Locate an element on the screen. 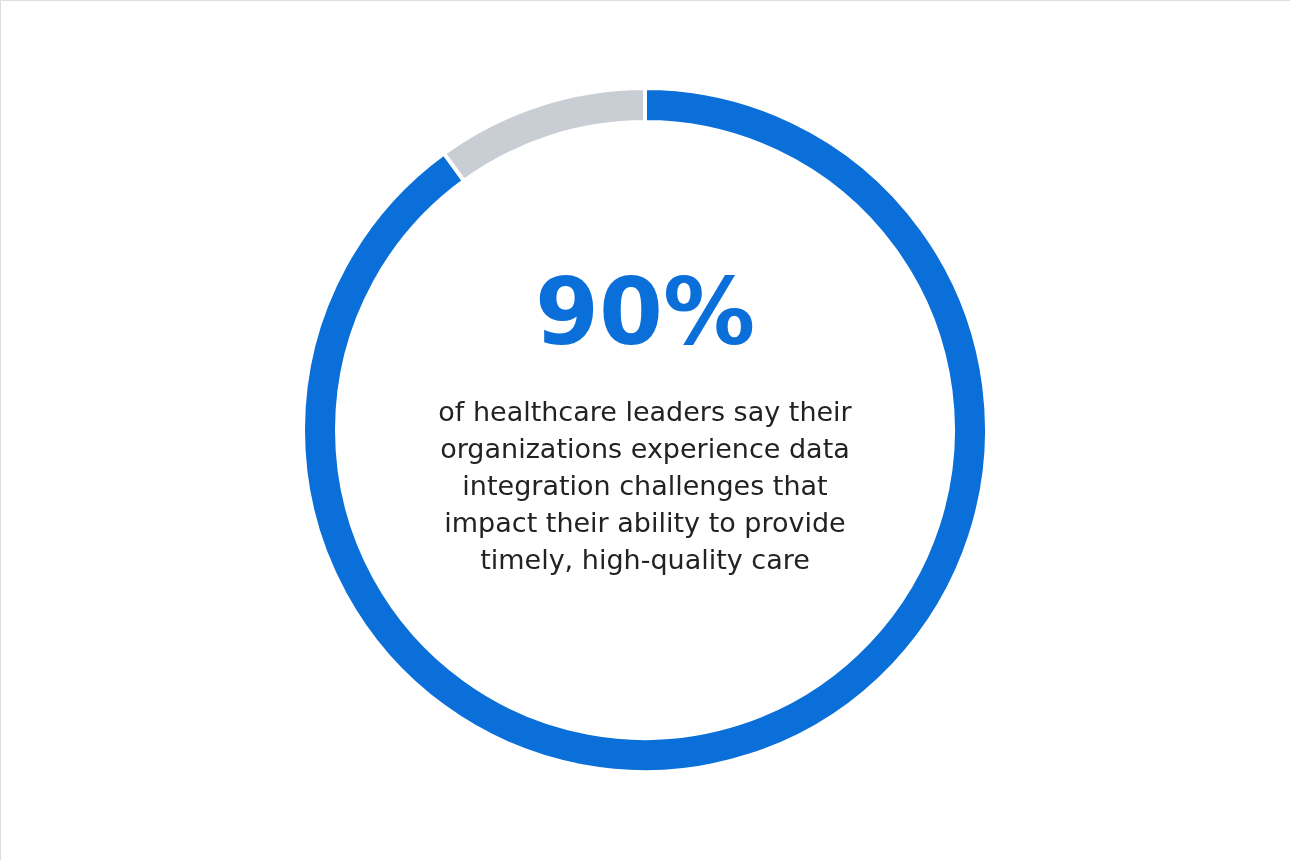  text: of healthcare leaders say their organizations experience data integration challenges that impact their ability to provide timely, high-quality care is located at coordinates (645, 485).